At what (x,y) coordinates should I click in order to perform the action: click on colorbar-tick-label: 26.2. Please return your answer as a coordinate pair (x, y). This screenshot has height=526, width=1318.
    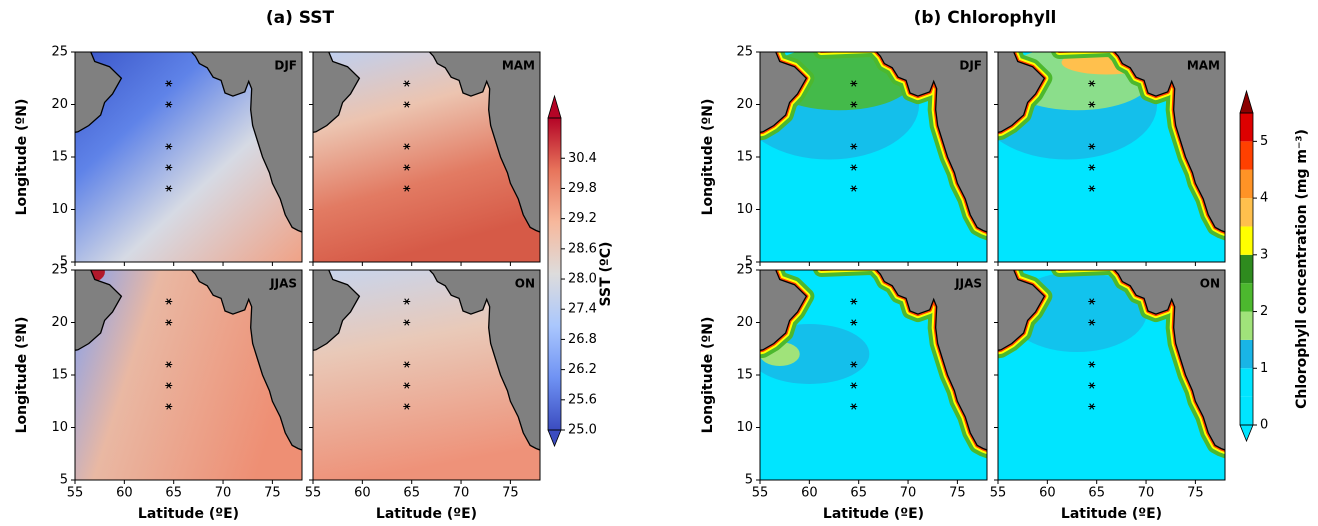
    Looking at the image, I should click on (582, 369).